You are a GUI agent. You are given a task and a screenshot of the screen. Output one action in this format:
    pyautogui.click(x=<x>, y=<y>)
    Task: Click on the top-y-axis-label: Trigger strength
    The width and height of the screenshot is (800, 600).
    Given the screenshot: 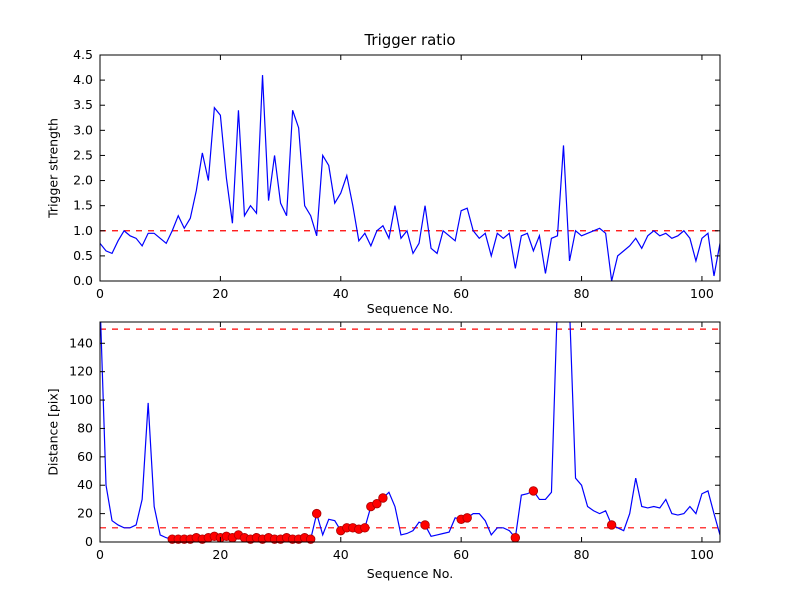 What is the action you would take?
    pyautogui.click(x=53, y=168)
    